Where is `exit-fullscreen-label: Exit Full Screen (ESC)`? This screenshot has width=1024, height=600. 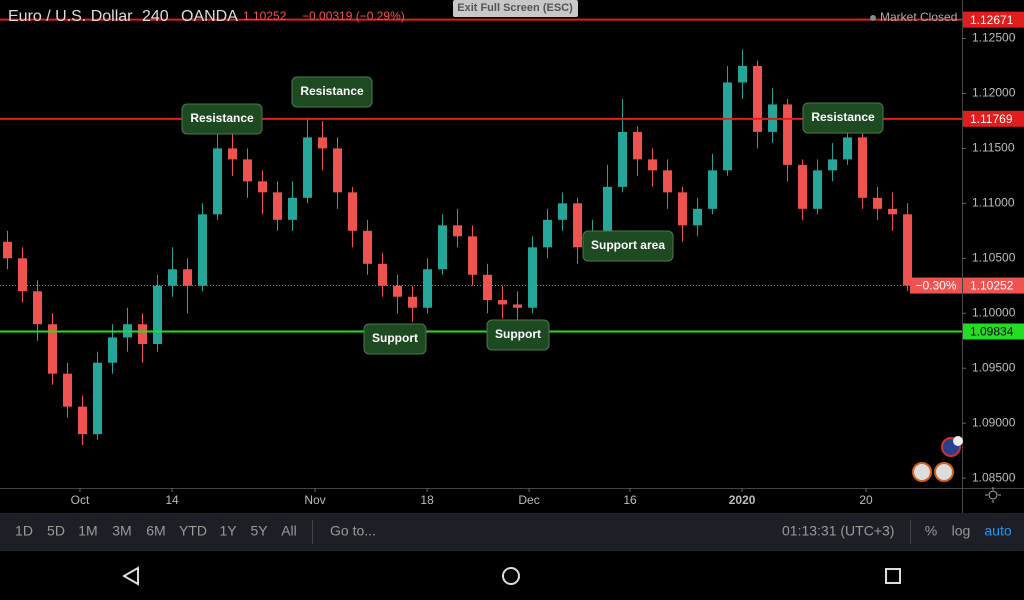
exit-fullscreen-label: Exit Full Screen (ESC) is located at coordinates (515, 8).